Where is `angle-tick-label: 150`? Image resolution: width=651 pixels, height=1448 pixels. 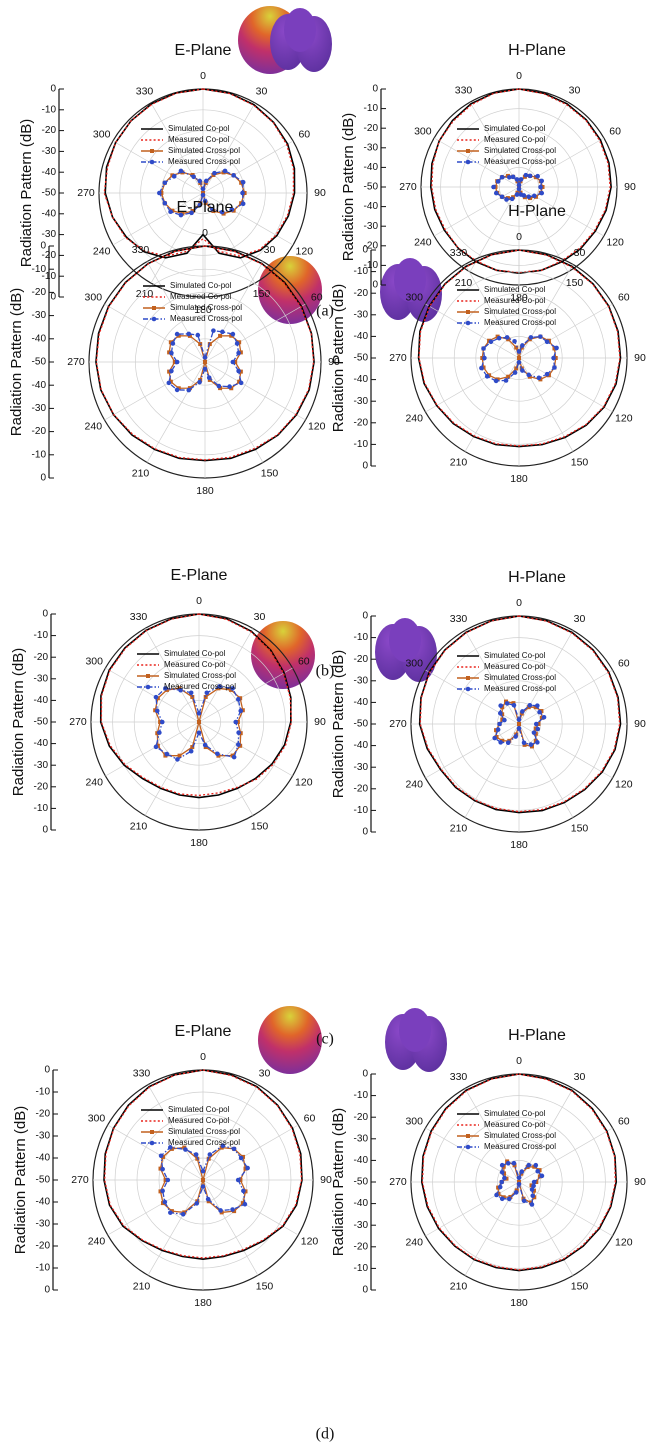 angle-tick-label: 150 is located at coordinates (262, 294).